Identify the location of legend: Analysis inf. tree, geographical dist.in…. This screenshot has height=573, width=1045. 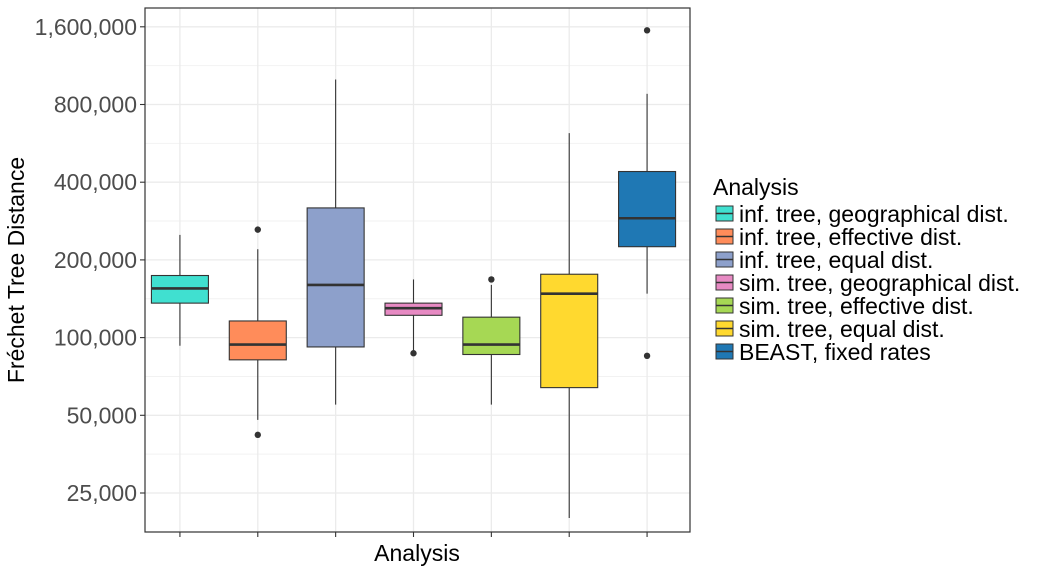
(866, 269).